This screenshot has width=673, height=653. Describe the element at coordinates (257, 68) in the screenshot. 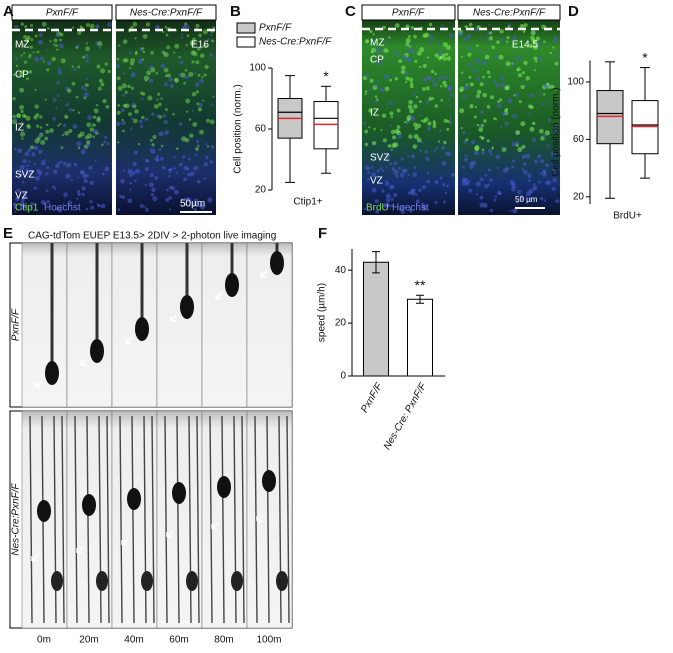

I see `y-tick-label: 100` at that location.